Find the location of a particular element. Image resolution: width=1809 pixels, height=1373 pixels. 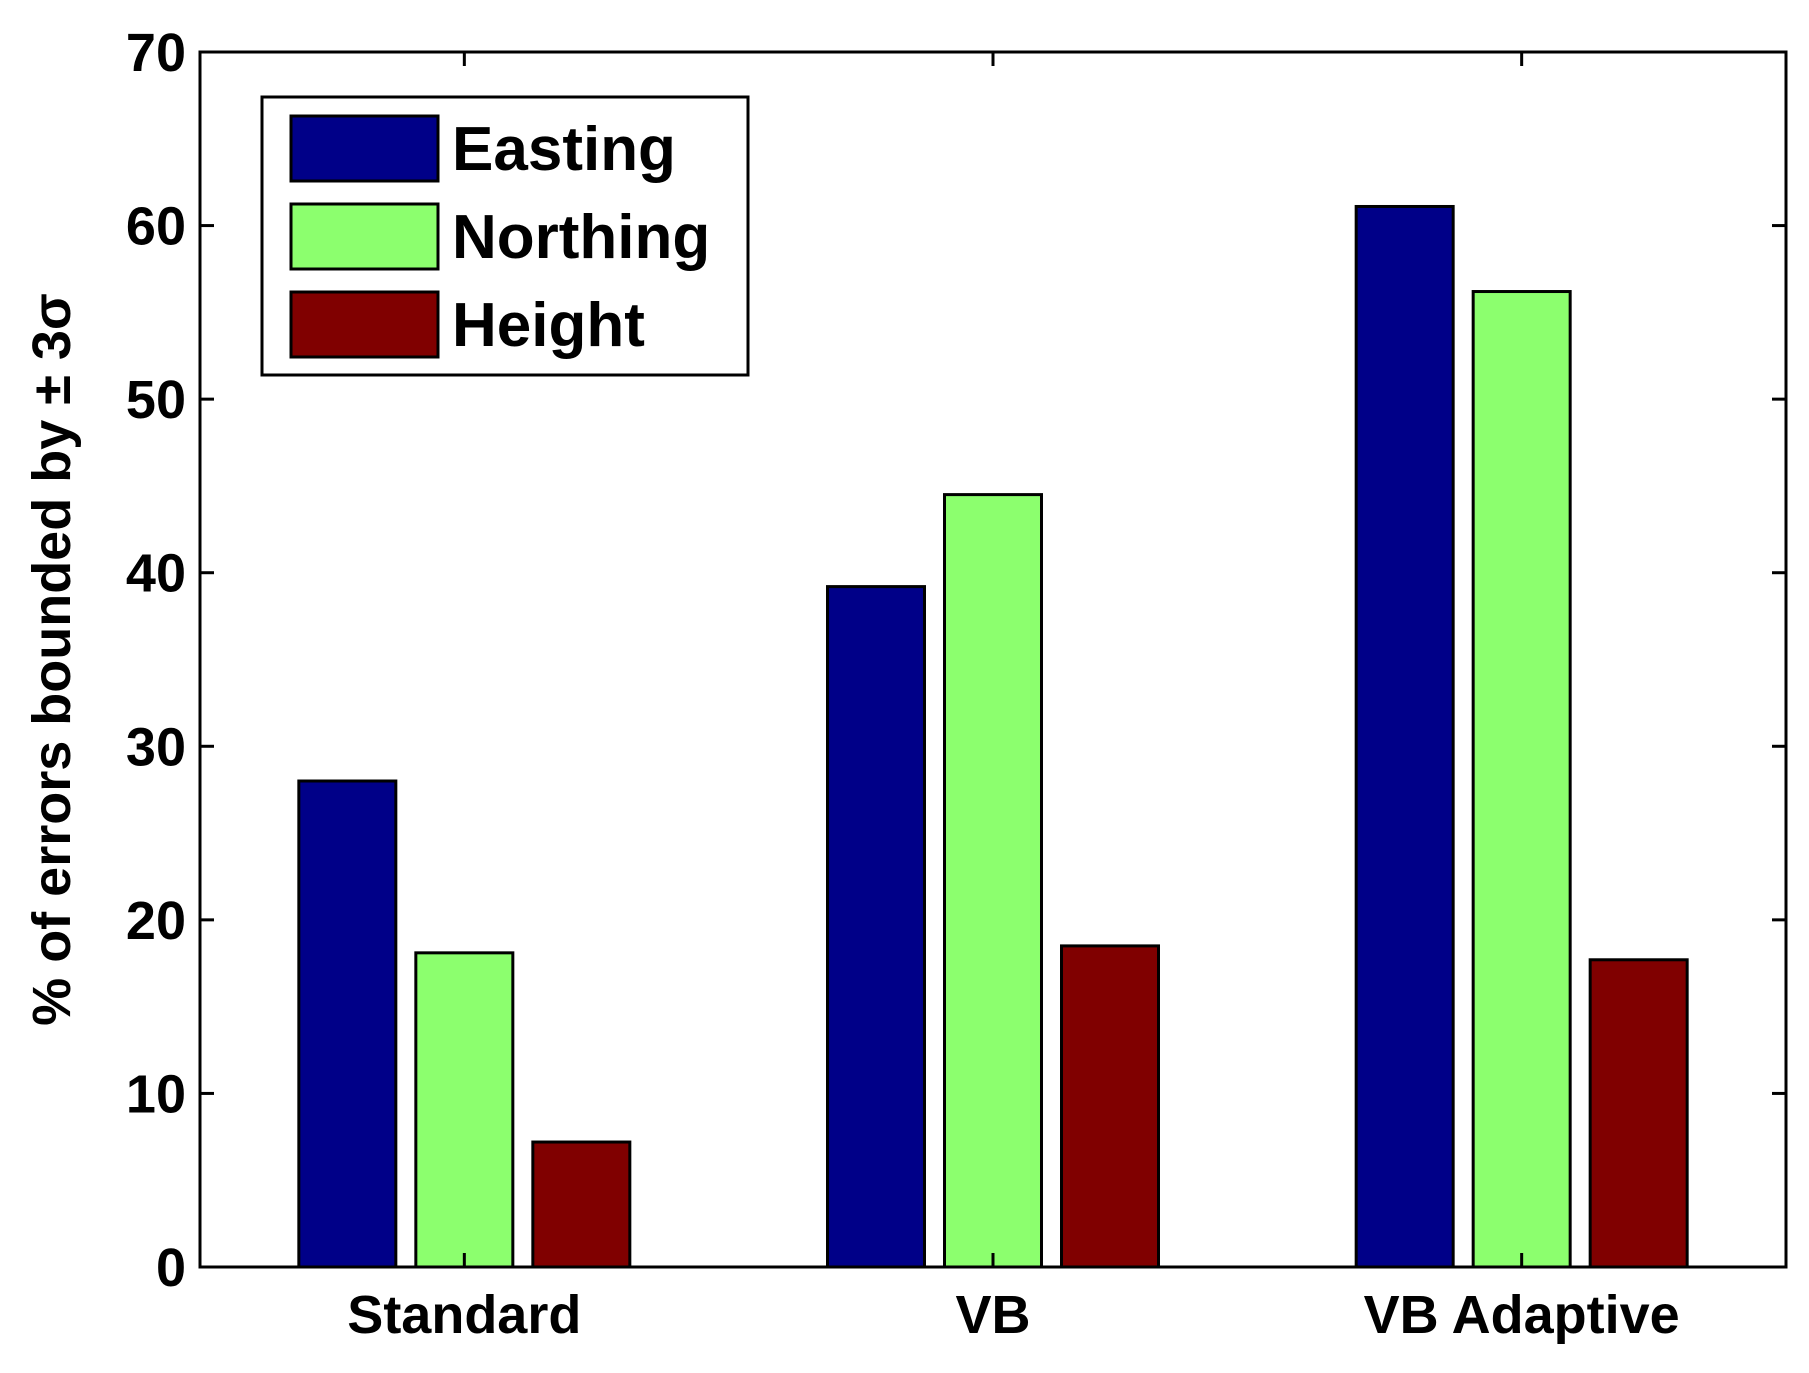

y-tick-label-0: 0 is located at coordinates (171, 1268).